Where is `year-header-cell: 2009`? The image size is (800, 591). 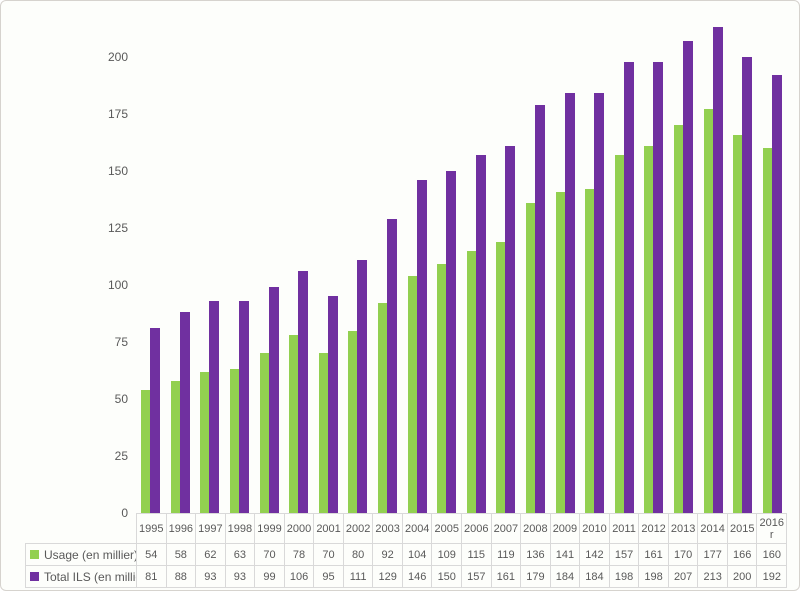 year-header-cell: 2009 is located at coordinates (566, 528).